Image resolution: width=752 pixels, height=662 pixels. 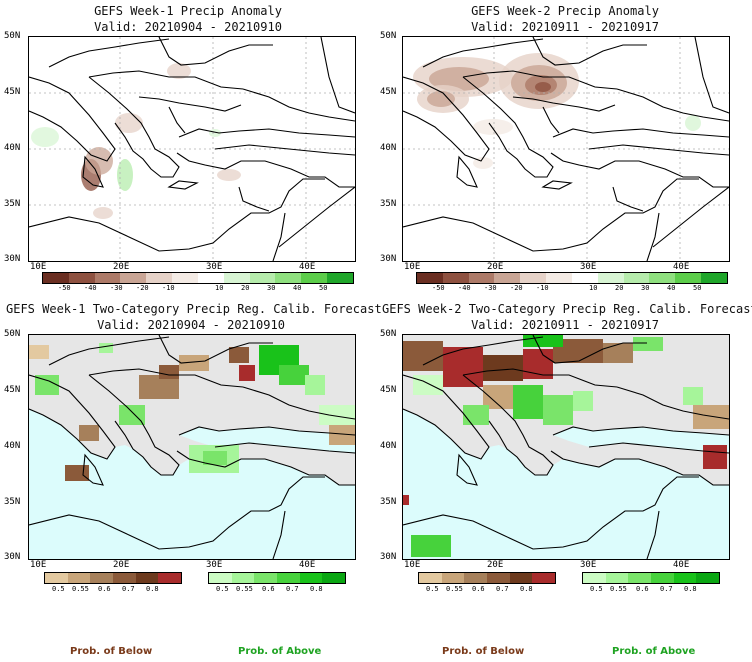 I want to click on pa1-tick-3: 0.7, so click(x=292, y=589).